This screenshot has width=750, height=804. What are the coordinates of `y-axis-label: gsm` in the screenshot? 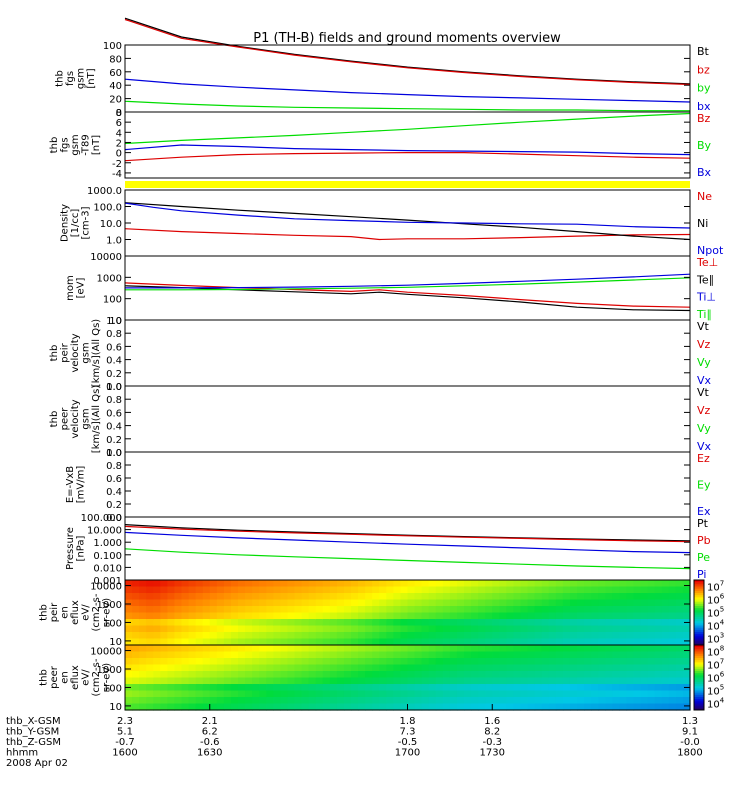 It's located at (86, 418).